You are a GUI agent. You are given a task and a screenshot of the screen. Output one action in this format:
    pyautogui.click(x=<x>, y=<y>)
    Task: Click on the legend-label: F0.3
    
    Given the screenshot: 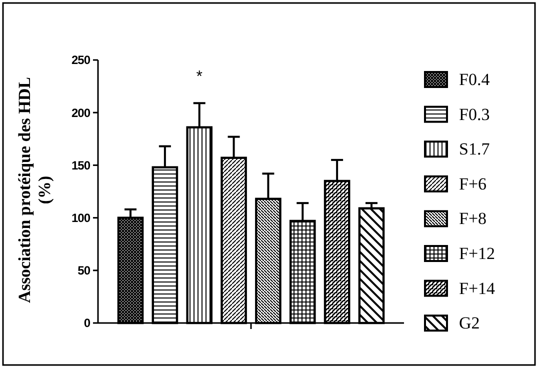 What is the action you would take?
    pyautogui.click(x=474, y=114)
    